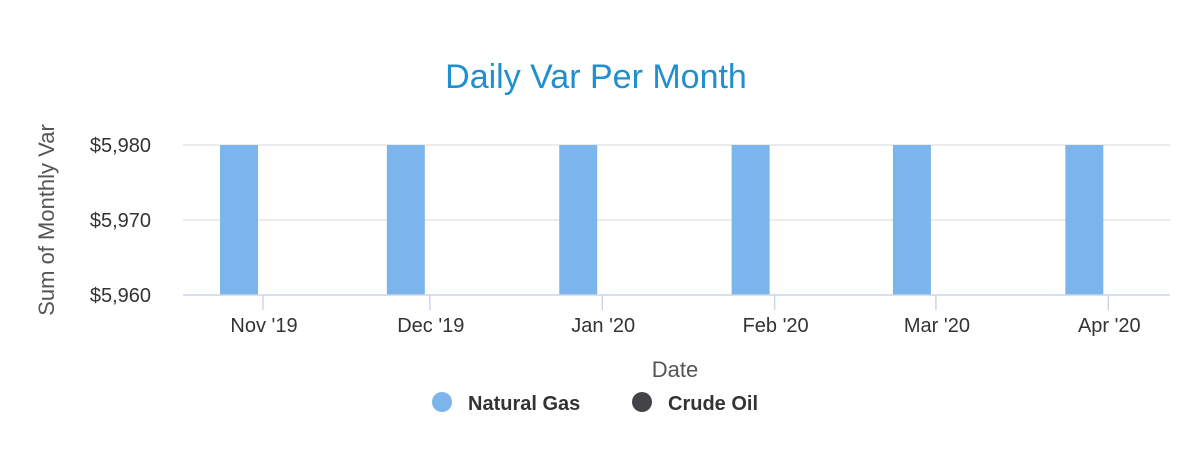 Image resolution: width=1190 pixels, height=450 pixels. Describe the element at coordinates (120, 146) in the screenshot. I see `y-tick-label: $5,980` at that location.